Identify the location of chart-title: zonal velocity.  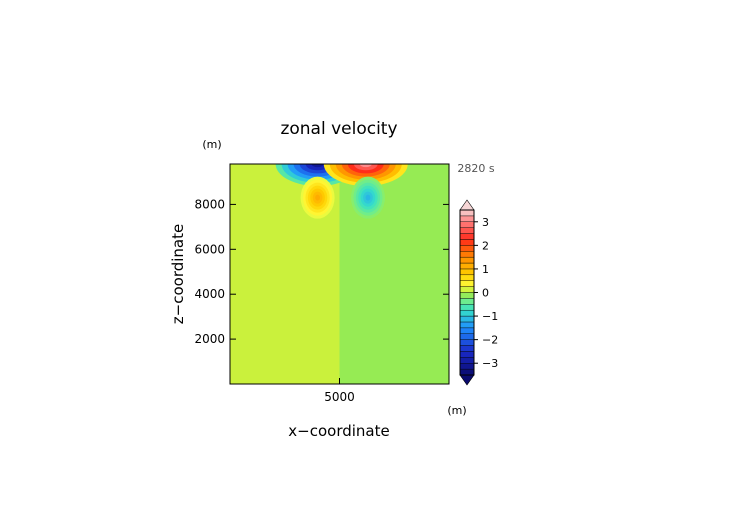
(338, 129).